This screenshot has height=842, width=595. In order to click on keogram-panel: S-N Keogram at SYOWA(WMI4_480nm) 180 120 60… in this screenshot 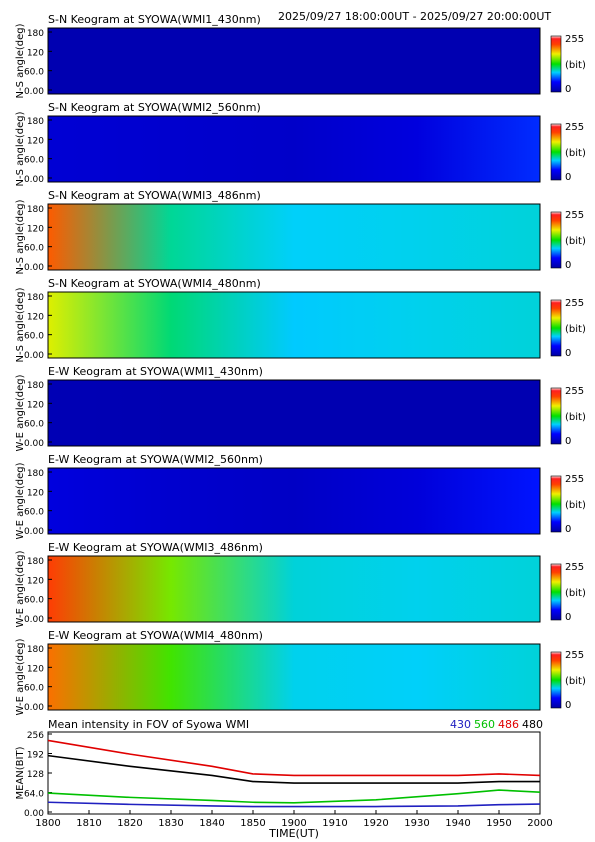, I will do `click(300, 320)`.